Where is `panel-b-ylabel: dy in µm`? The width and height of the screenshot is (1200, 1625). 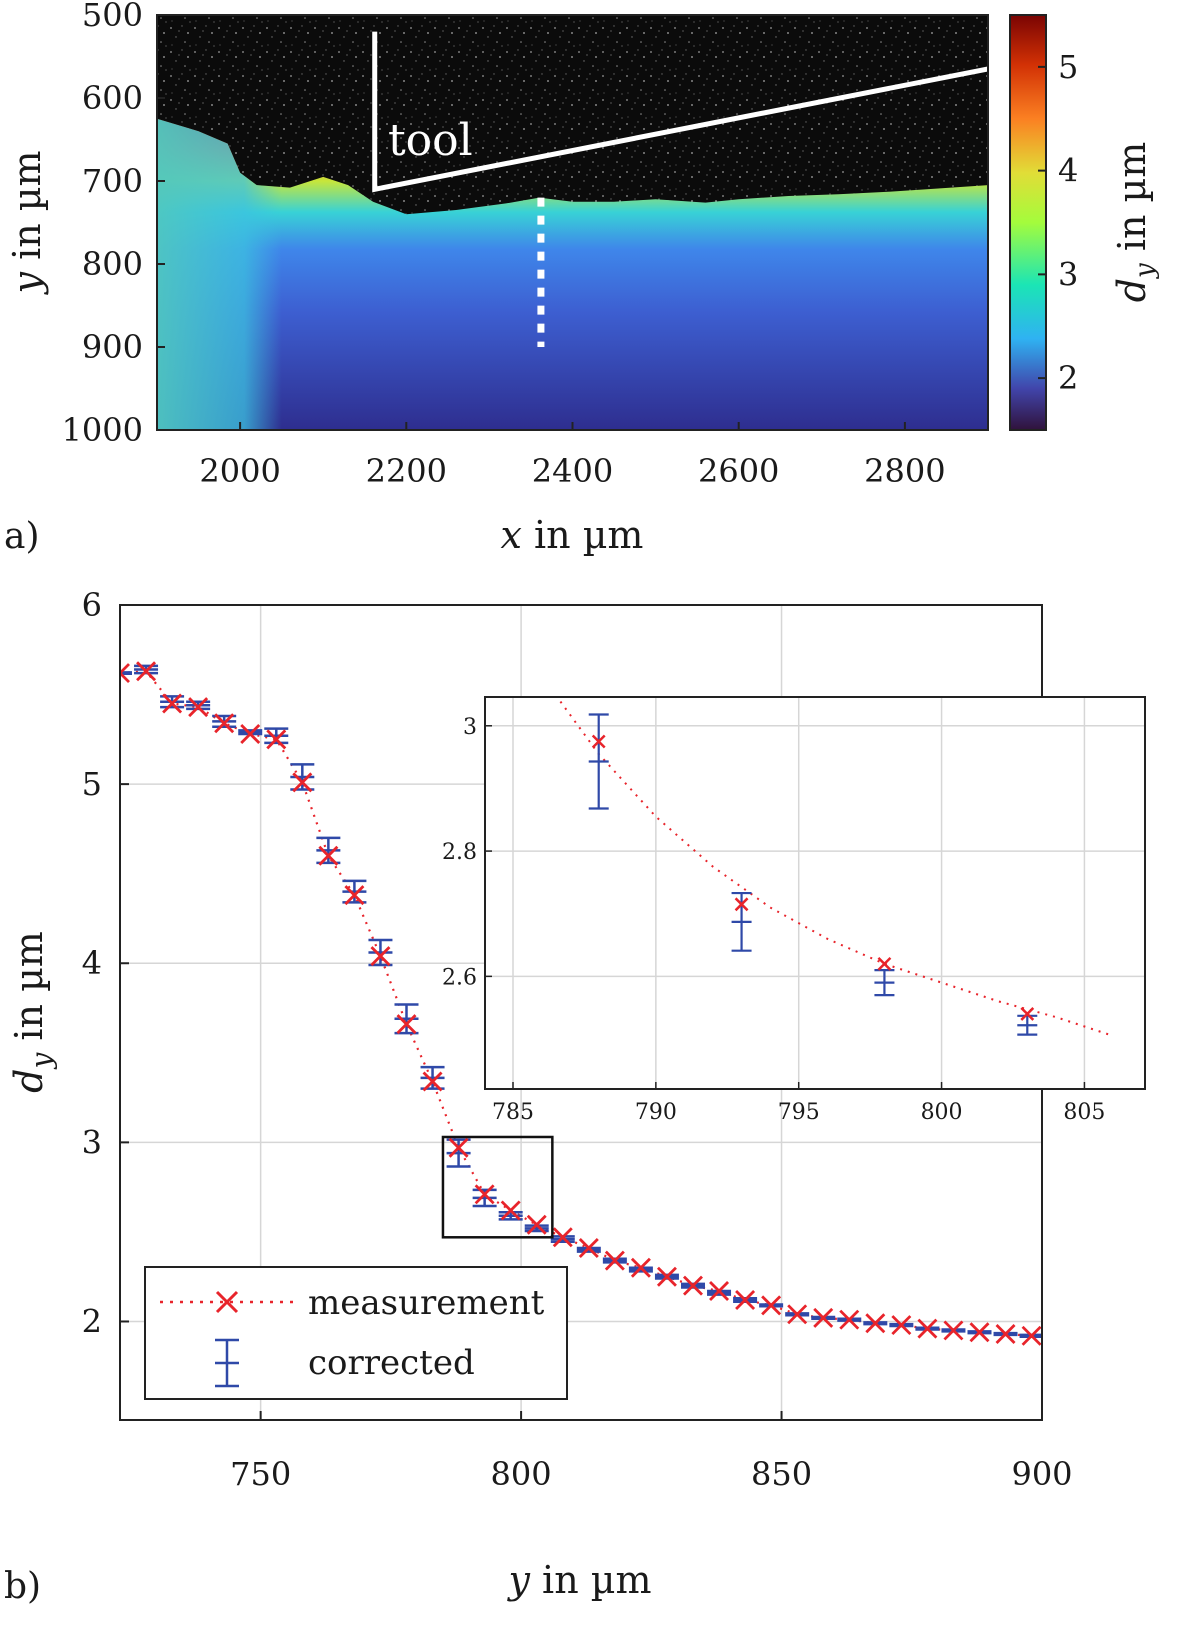
panel-b-ylabel: dy in µm is located at coordinates (32, 1012).